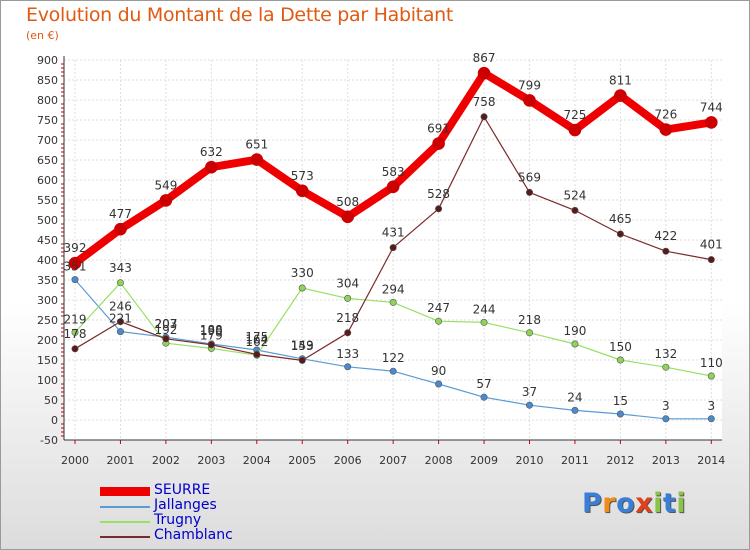  I want to click on y-tick-label: -50, so click(49, 440).